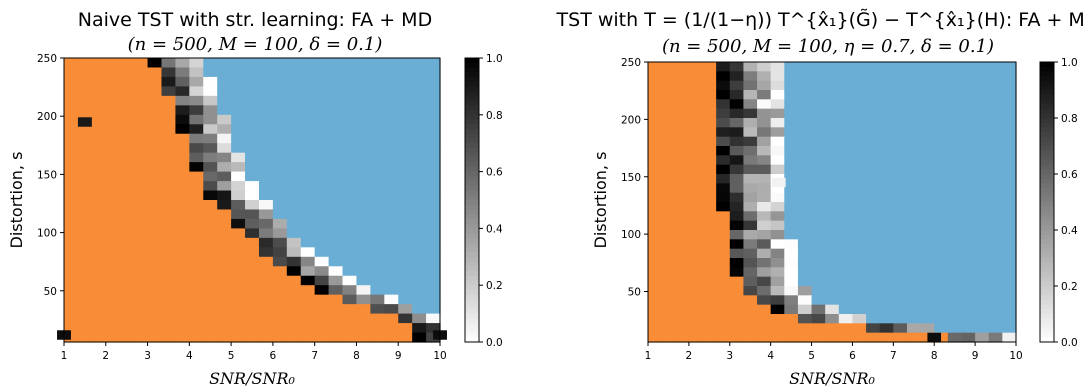 The height and width of the screenshot is (390, 1086). What do you see at coordinates (47, 117) in the screenshot?
I see `y-tick-label: 200` at bounding box center [47, 117].